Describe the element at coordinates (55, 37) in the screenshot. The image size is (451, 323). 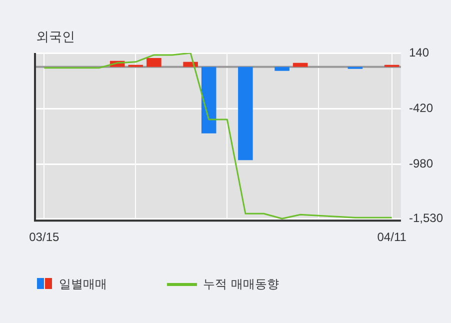
I see `chart-title: 외국인` at that location.